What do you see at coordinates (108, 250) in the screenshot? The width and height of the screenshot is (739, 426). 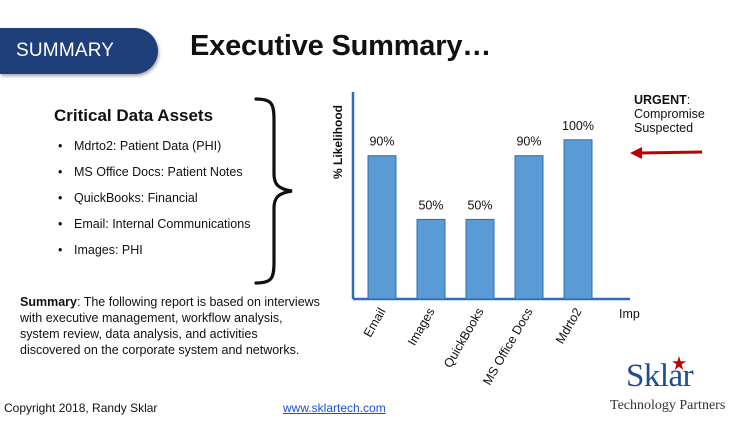 I see `asset-label: Images: PHI` at bounding box center [108, 250].